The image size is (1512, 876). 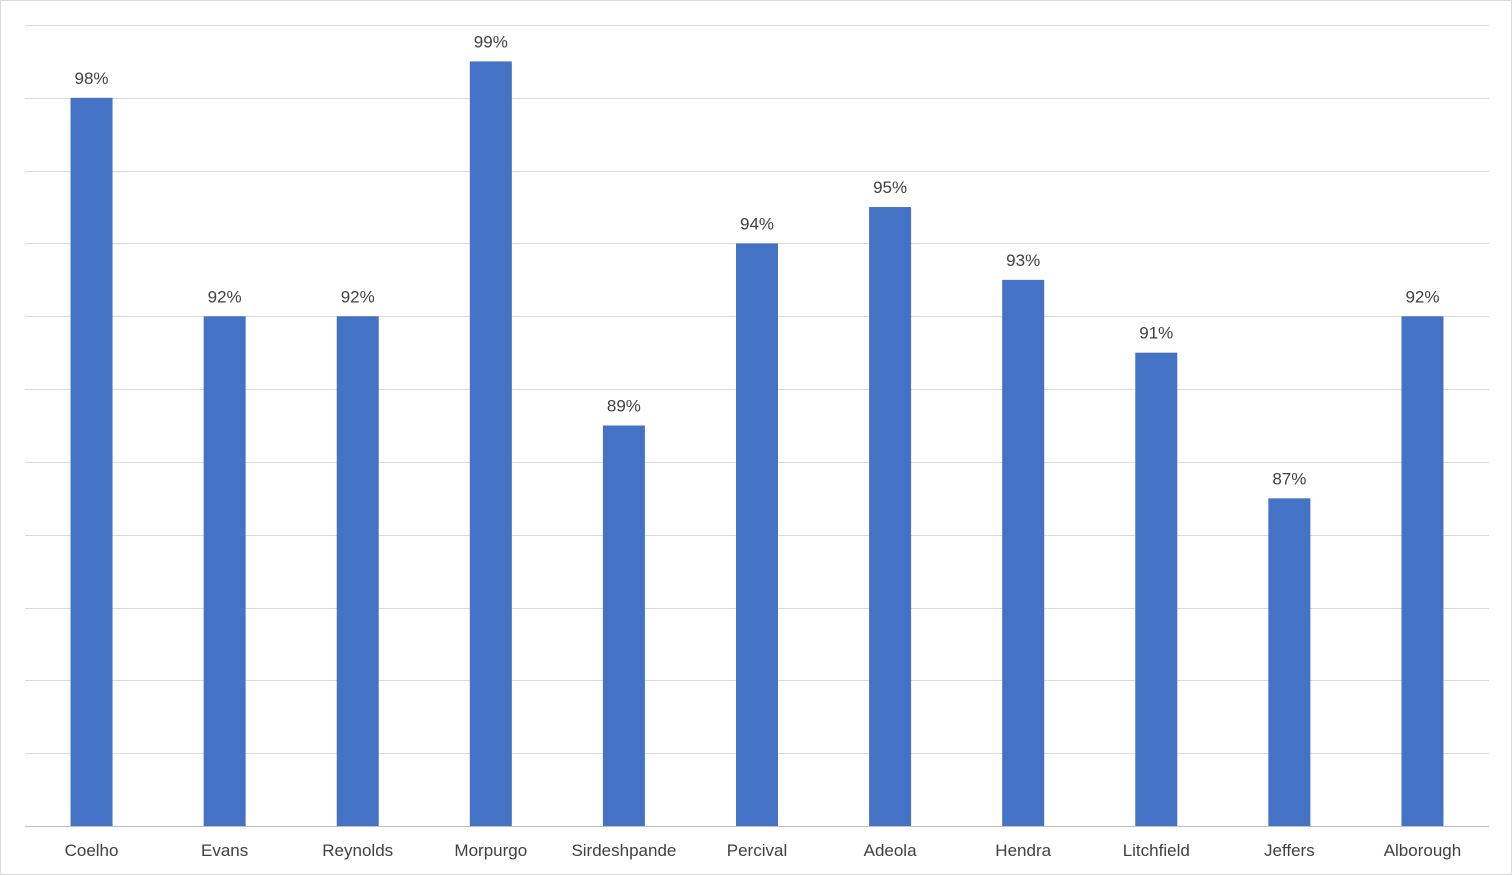 I want to click on bar-percival, so click(x=757, y=535).